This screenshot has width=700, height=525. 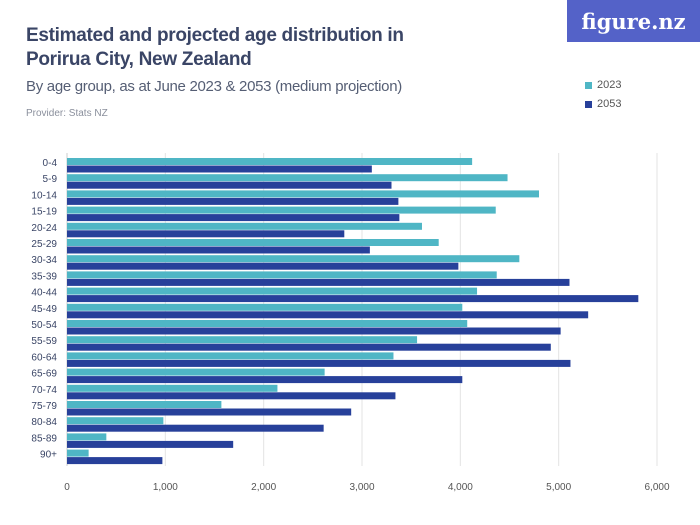 What do you see at coordinates (44, 244) in the screenshot?
I see `y-tick-label: 25-29` at bounding box center [44, 244].